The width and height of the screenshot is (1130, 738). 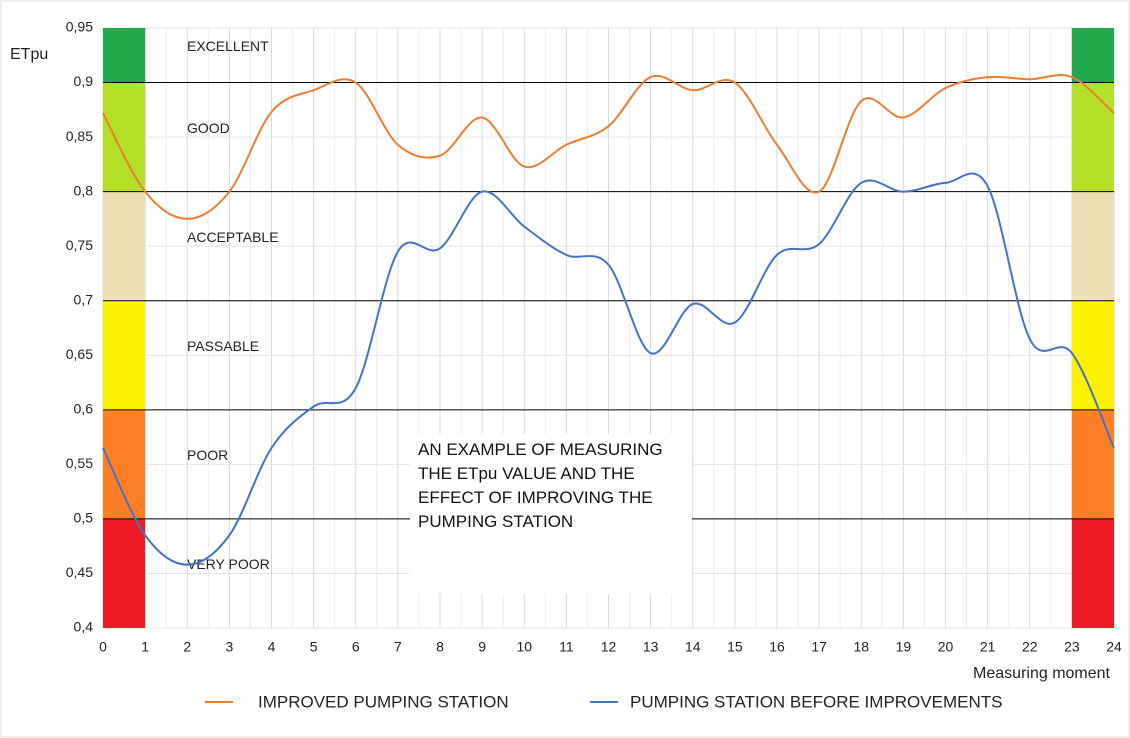 I want to click on y-tick-label: 0,5, so click(x=84, y=518).